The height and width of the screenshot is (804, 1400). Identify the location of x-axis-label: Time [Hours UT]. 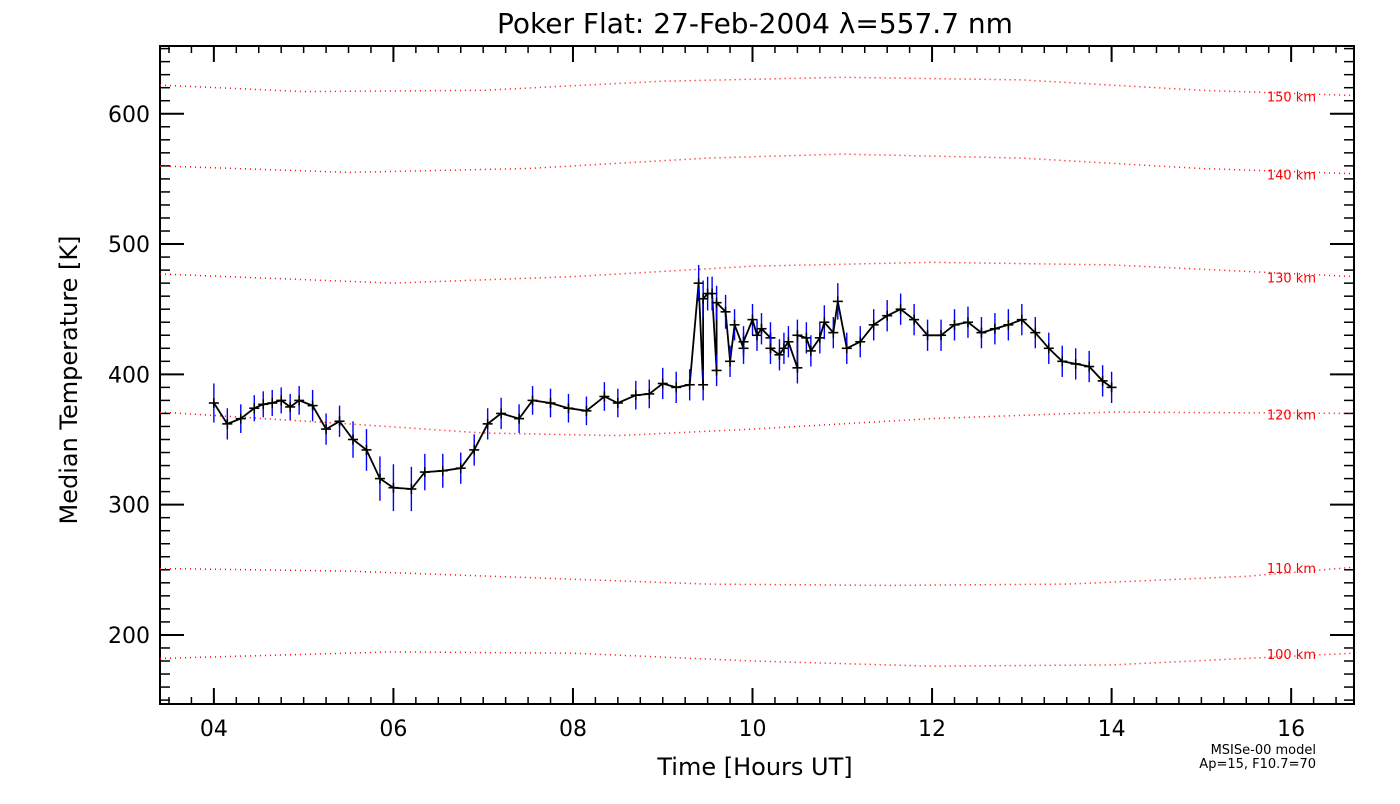
(754, 767).